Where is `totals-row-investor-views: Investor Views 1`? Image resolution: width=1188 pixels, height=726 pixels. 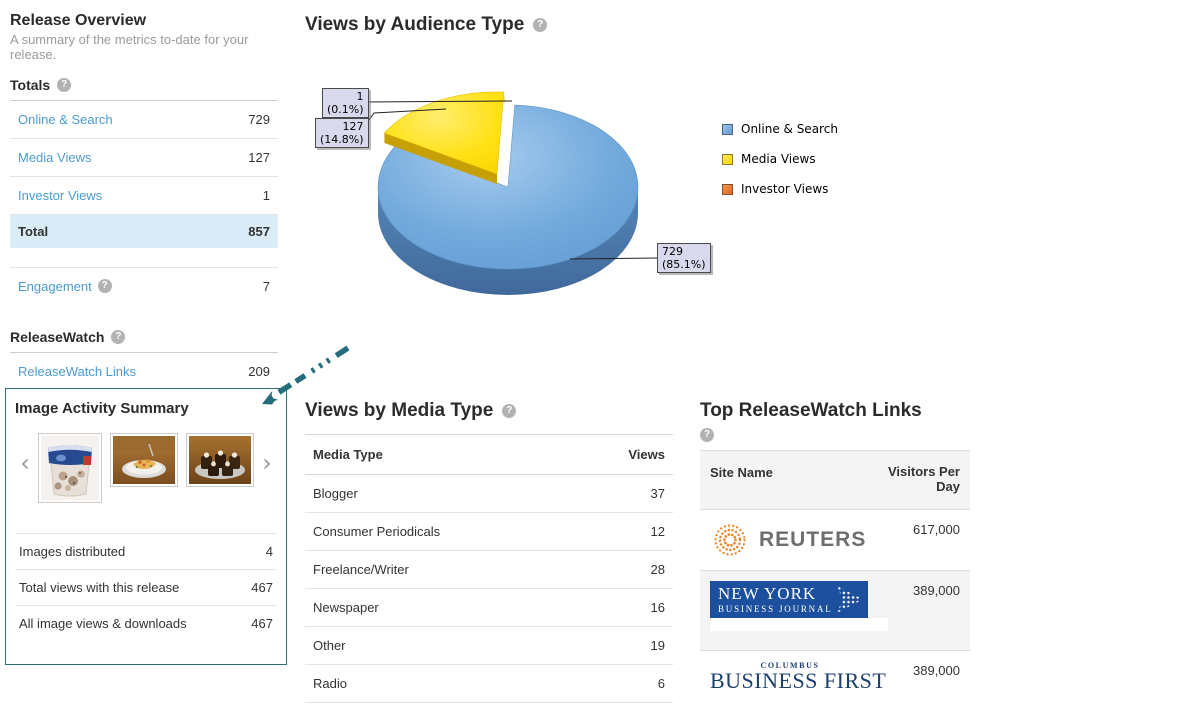 totals-row-investor-views: Investor Views 1 is located at coordinates (144, 196).